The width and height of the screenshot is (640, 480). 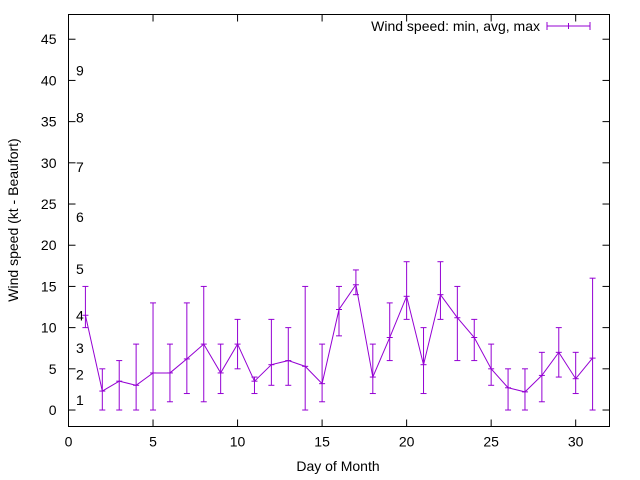 What do you see at coordinates (238, 442) in the screenshot?
I see `x-tick-label: 10` at bounding box center [238, 442].